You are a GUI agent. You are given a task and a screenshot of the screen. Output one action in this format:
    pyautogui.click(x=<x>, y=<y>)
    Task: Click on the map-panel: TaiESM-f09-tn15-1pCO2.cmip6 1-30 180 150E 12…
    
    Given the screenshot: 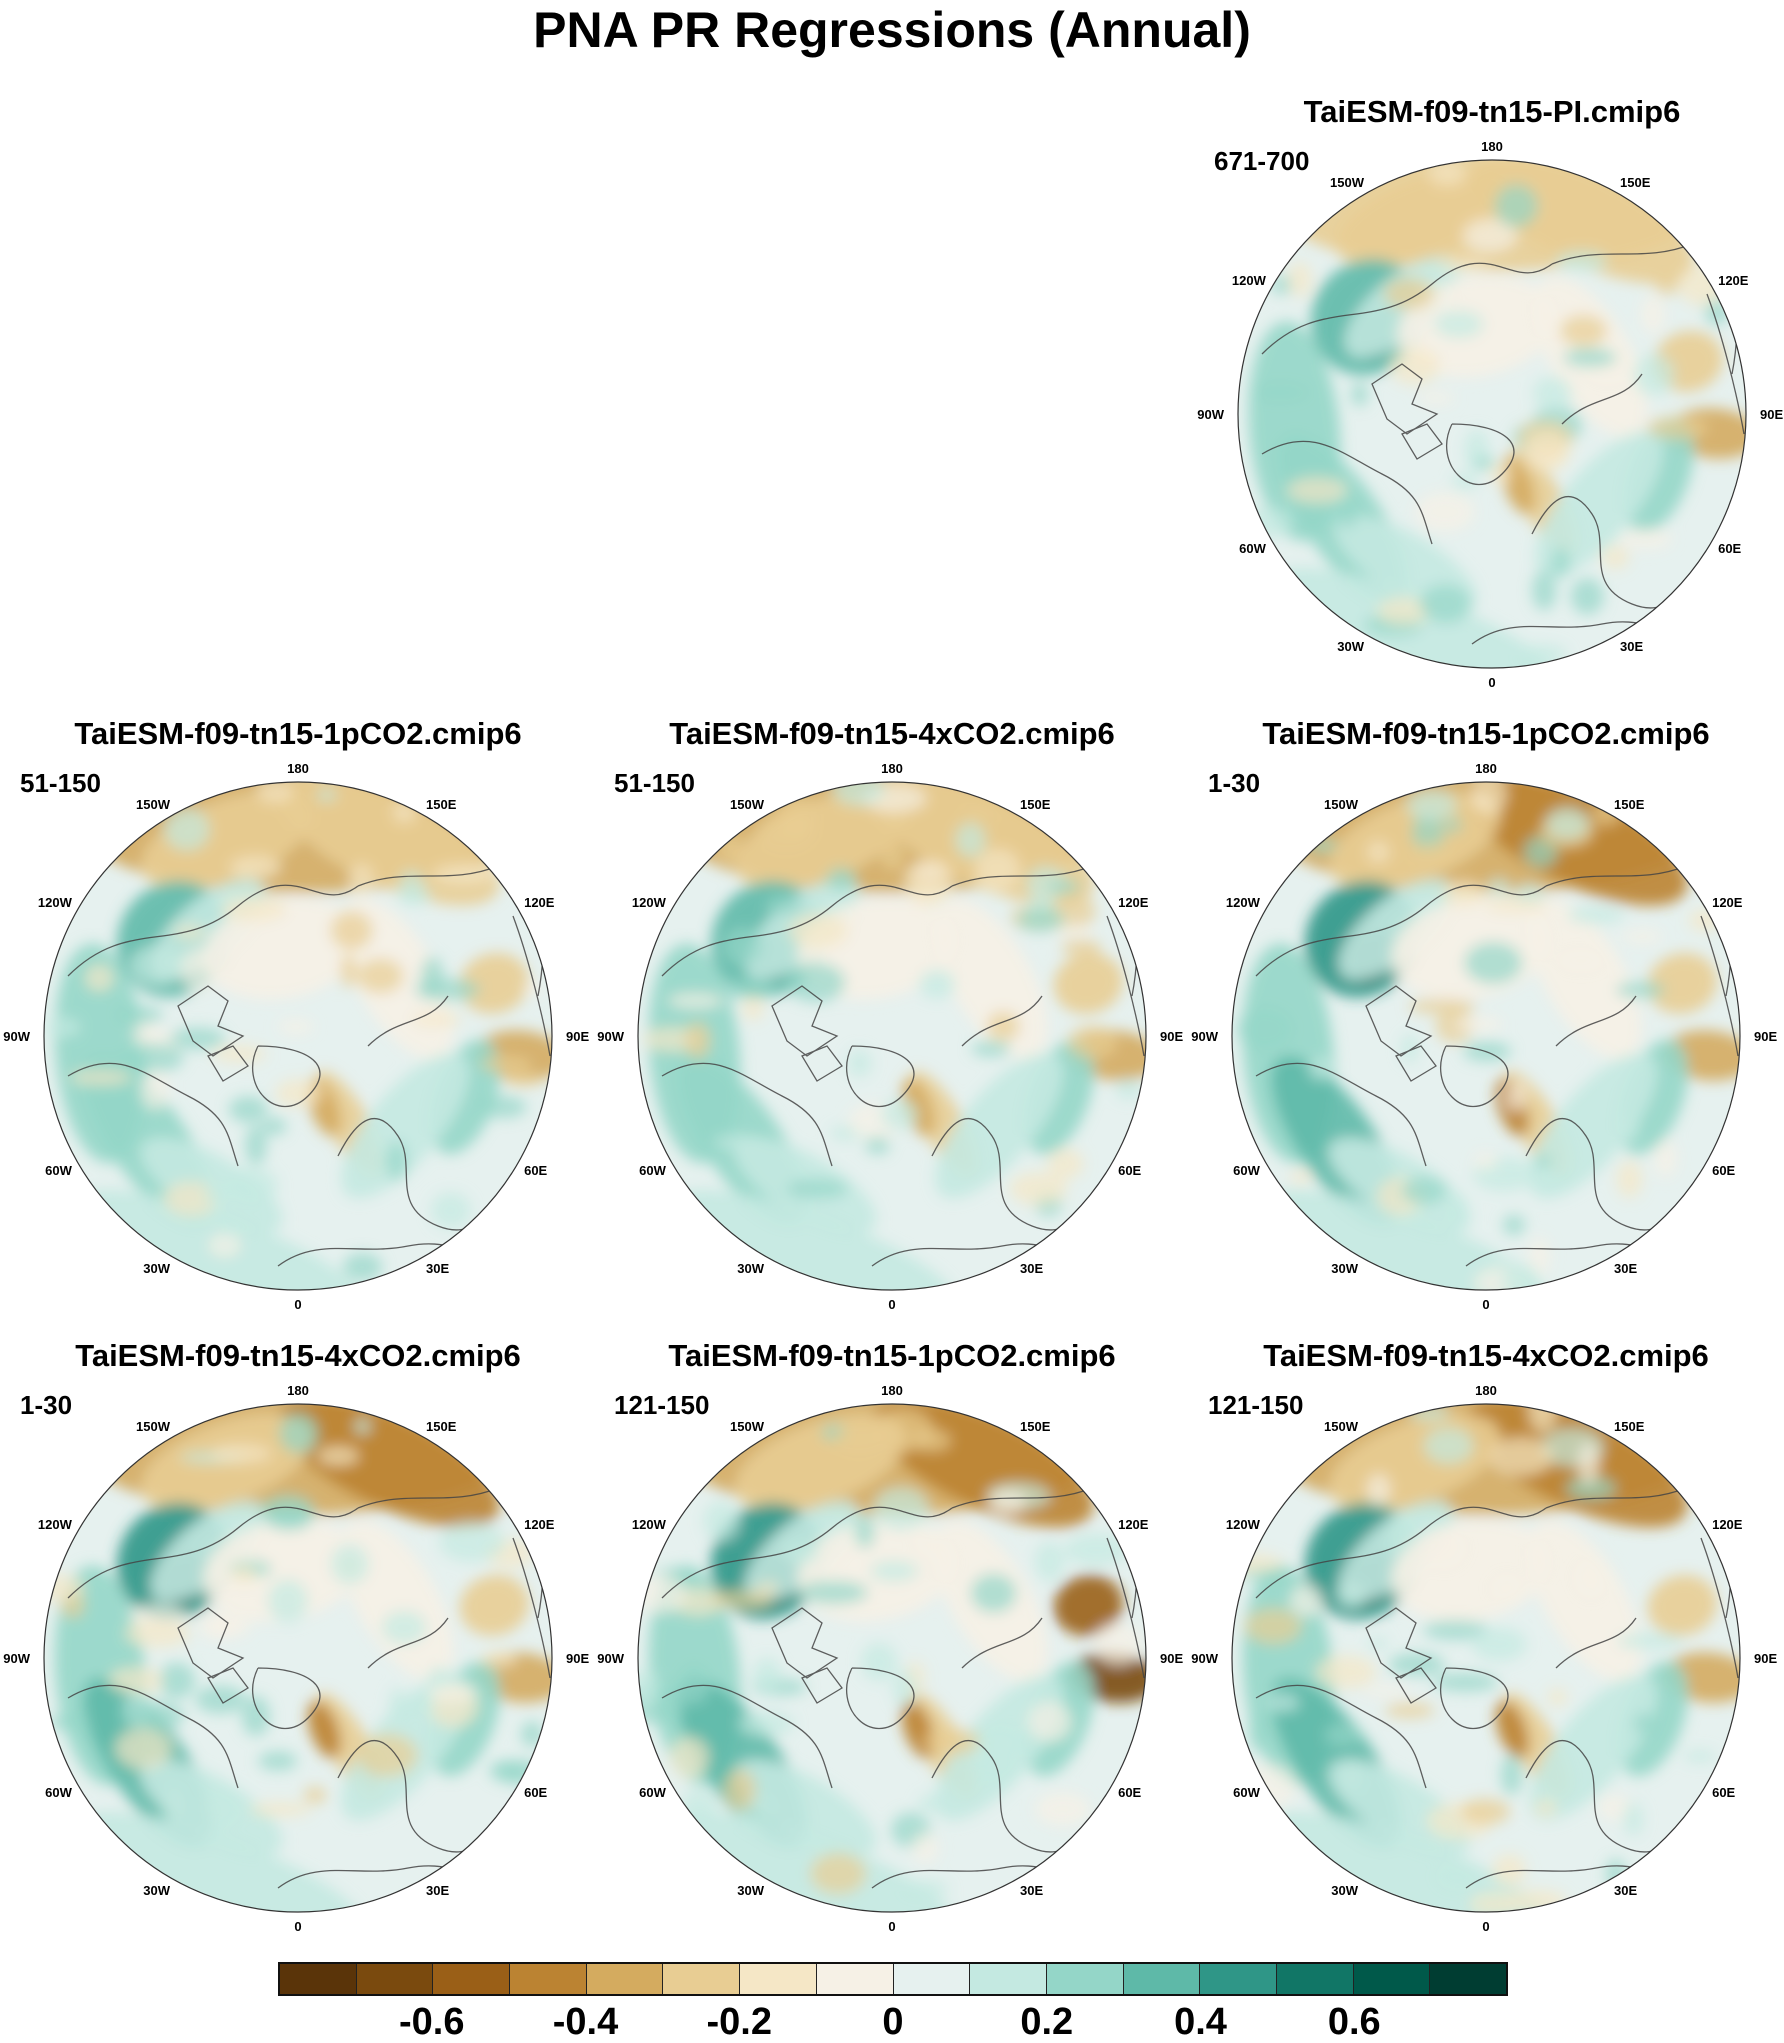 What is the action you would take?
    pyautogui.click(x=1484, y=1016)
    